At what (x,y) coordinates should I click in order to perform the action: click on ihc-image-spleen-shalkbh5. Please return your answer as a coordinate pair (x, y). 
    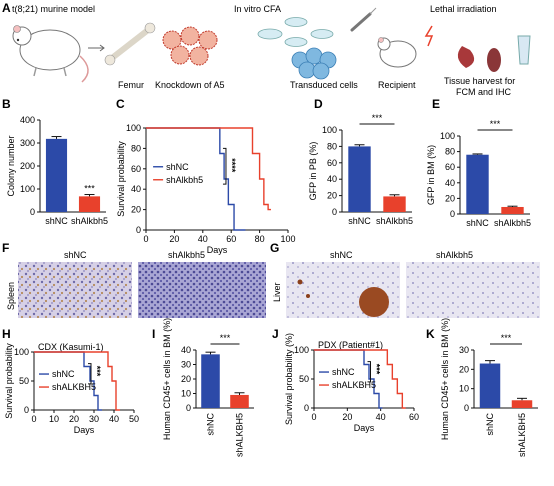
    Looking at the image, I should click on (202, 290).